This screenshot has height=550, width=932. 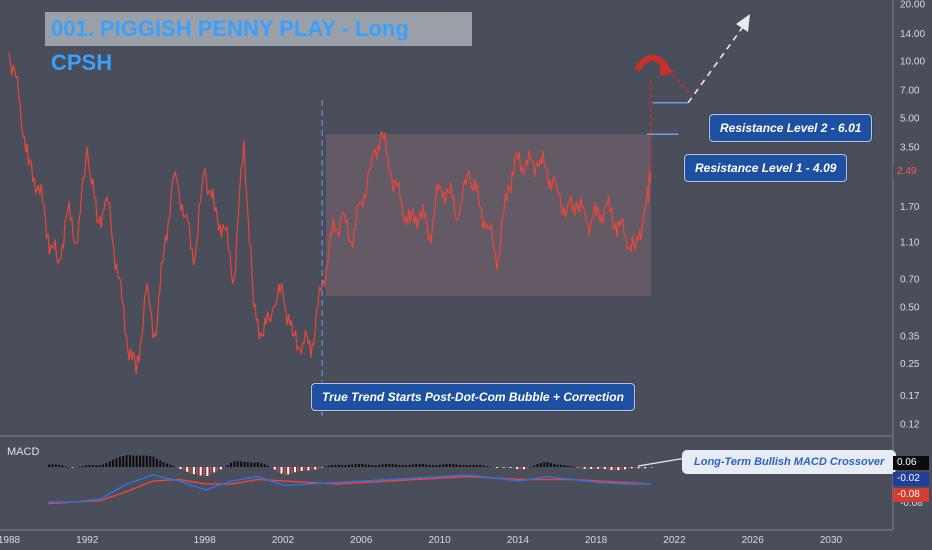 I want to click on macd-value-tag-macd: -0.02, so click(x=911, y=479).